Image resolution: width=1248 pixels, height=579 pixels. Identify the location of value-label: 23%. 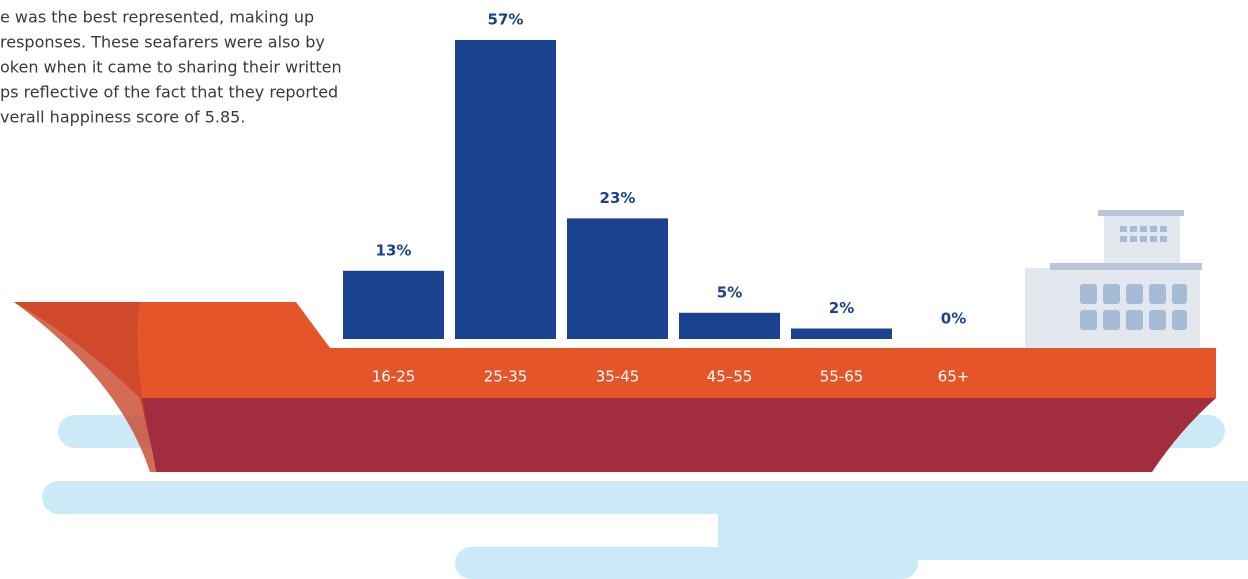
(618, 198).